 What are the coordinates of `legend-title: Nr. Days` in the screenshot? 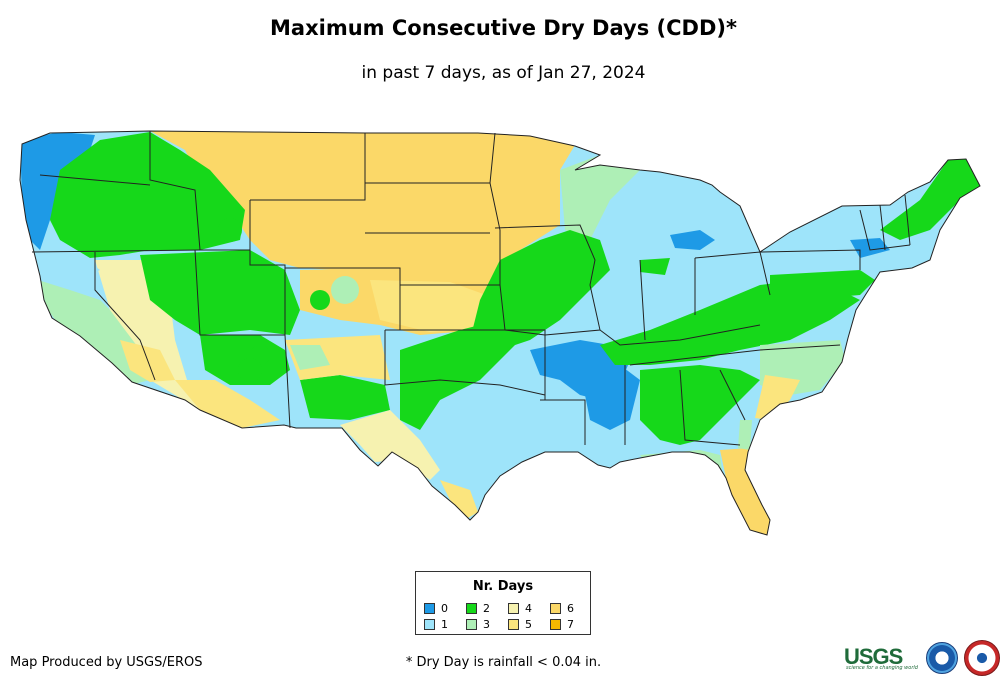 It's located at (503, 586).